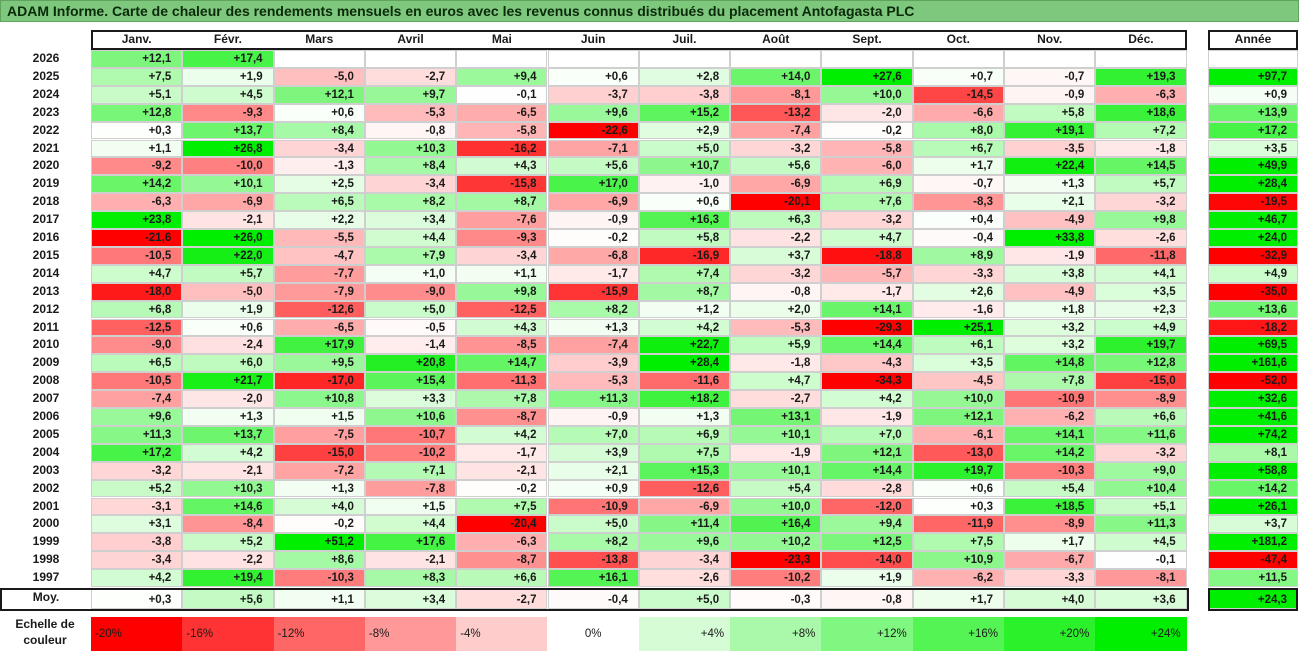 The image size is (1301, 653). What do you see at coordinates (867, 255) in the screenshot?
I see `heatmap-cell: -18,8` at bounding box center [867, 255].